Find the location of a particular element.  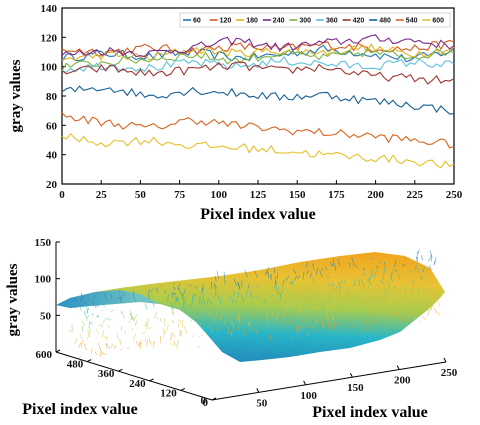

depth-tick-label: 480 is located at coordinates (75, 365).